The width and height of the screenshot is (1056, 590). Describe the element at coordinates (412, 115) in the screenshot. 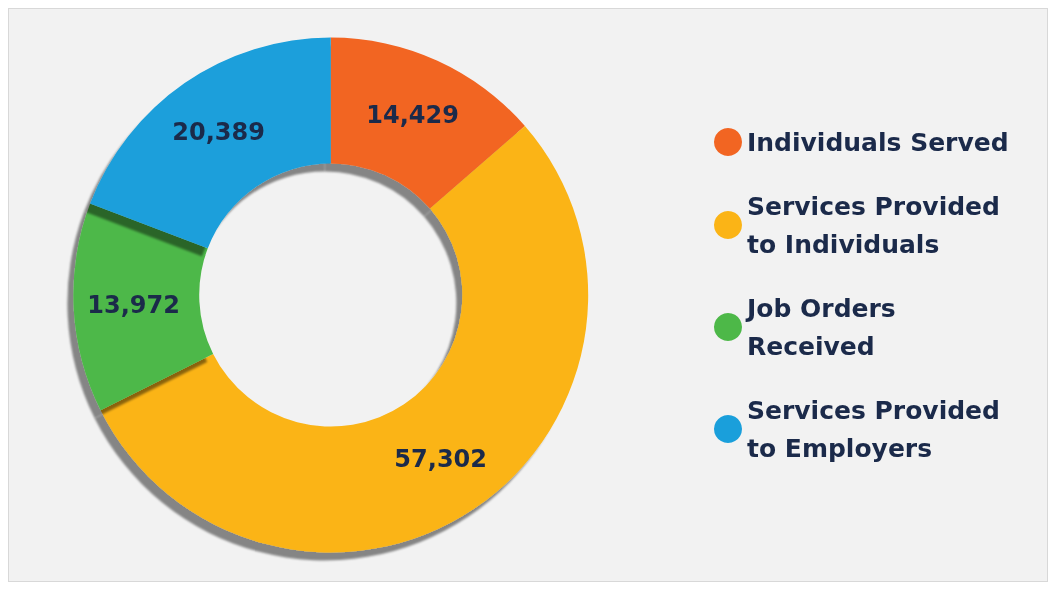

I see `data-label: 14,429` at that location.